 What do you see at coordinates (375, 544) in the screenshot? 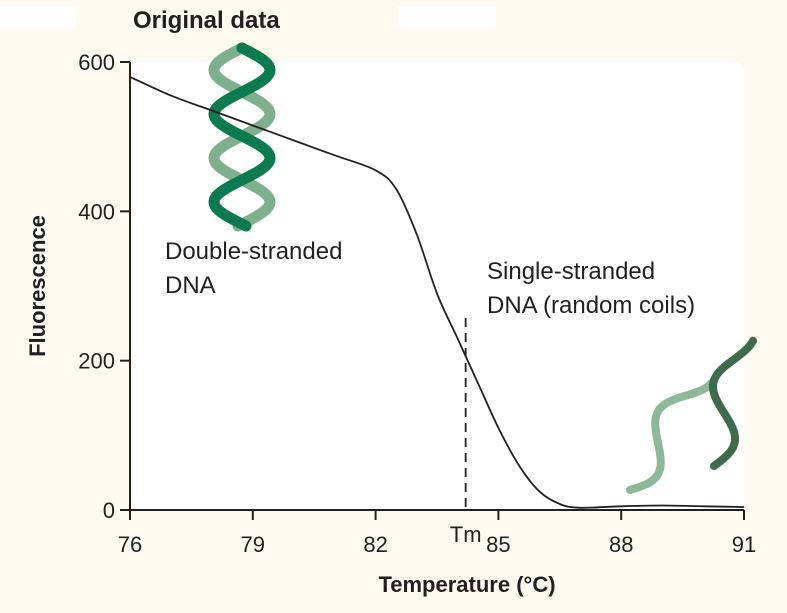
I see `x-tick-label: 82` at bounding box center [375, 544].